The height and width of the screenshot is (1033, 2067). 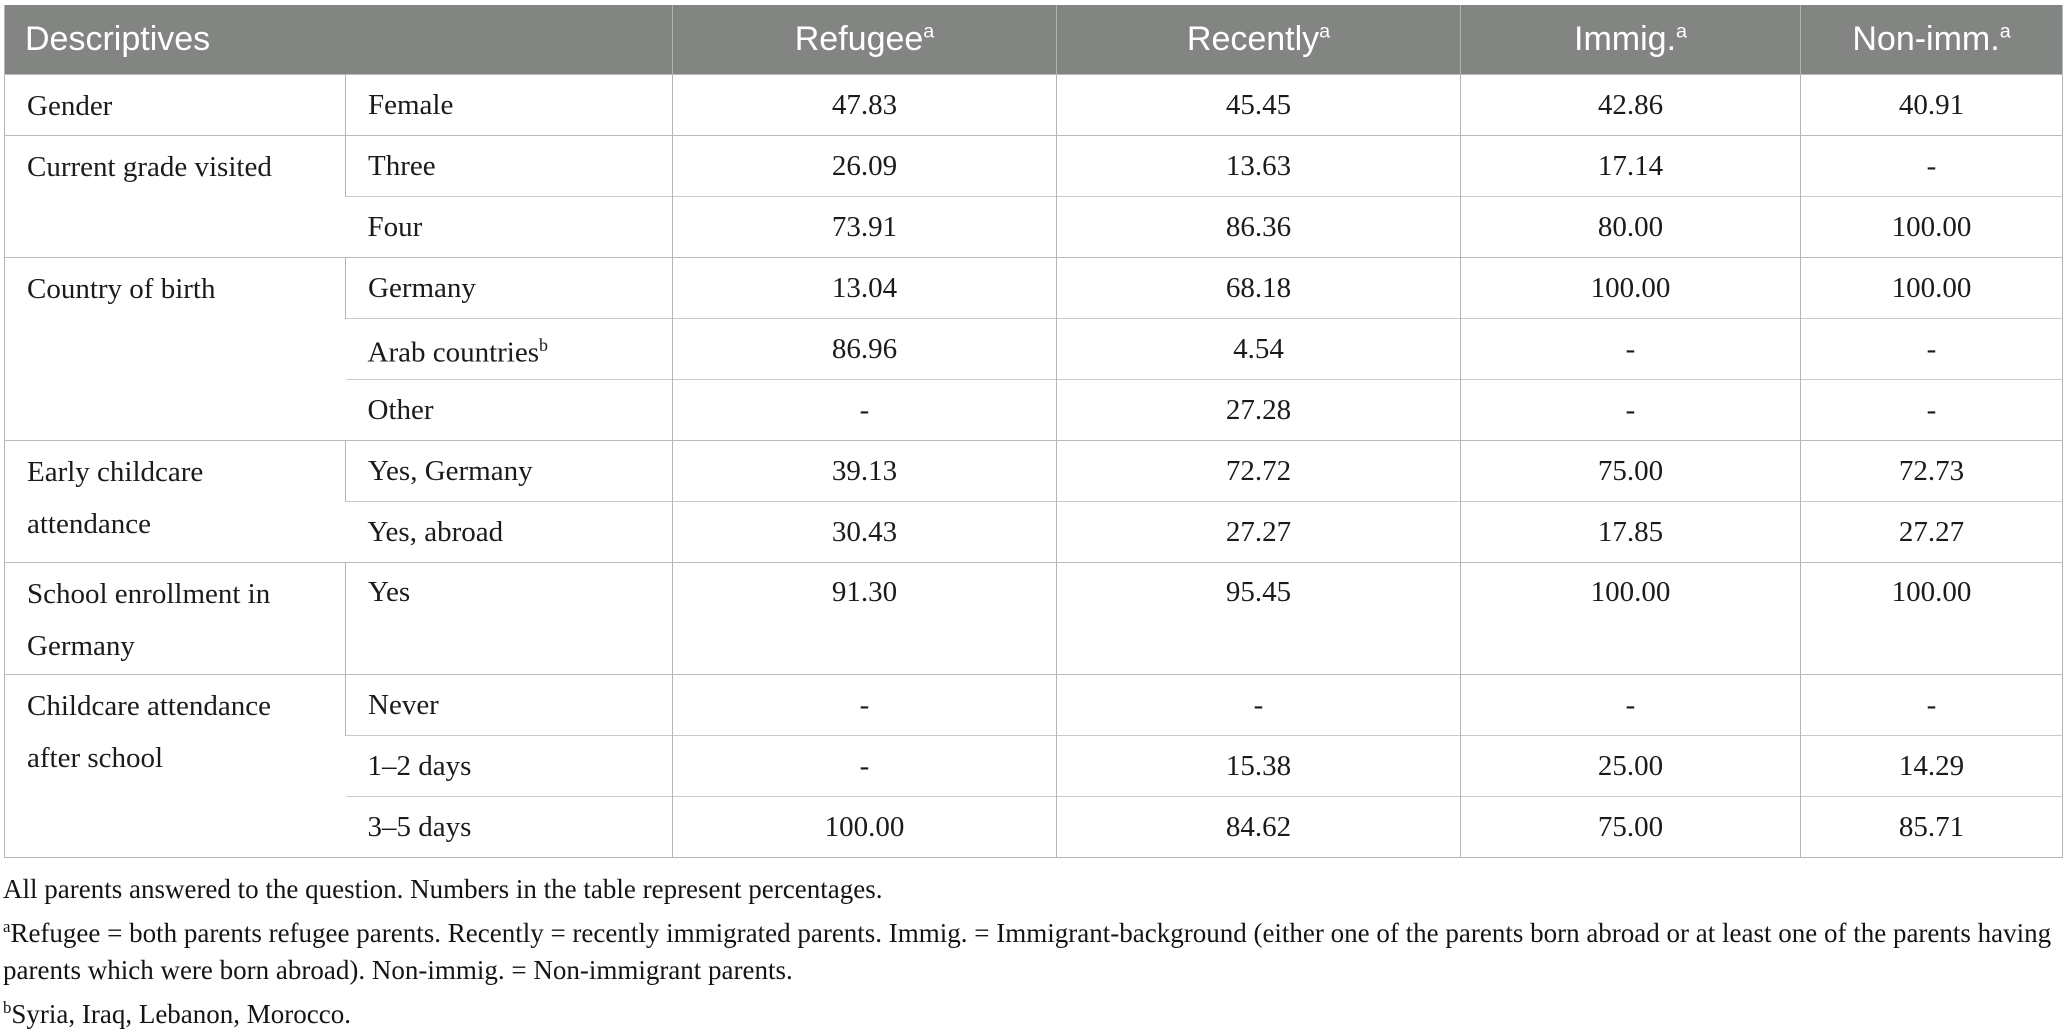 What do you see at coordinates (864, 618) in the screenshot?
I see `value-cell: 91.30` at bounding box center [864, 618].